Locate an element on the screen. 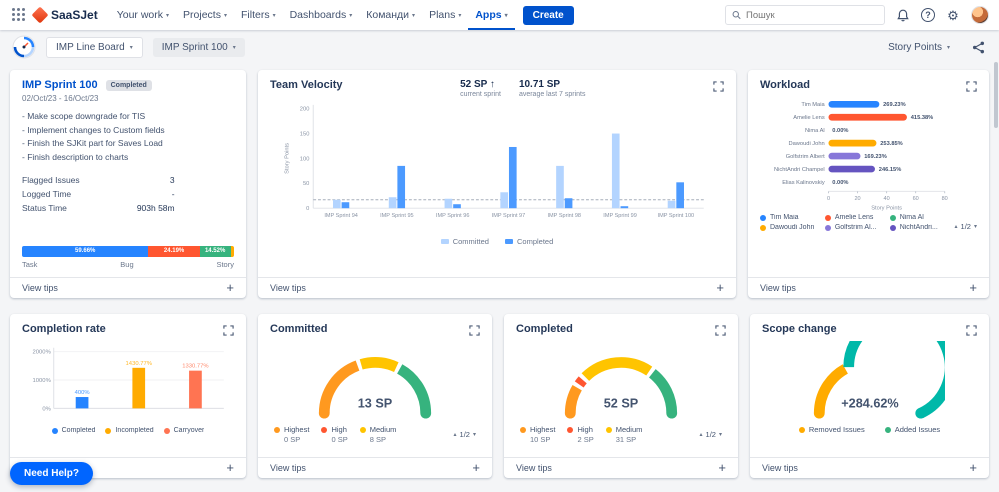 The height and width of the screenshot is (492, 999). legend-item-incompleted: Incompleted is located at coordinates (129, 430).